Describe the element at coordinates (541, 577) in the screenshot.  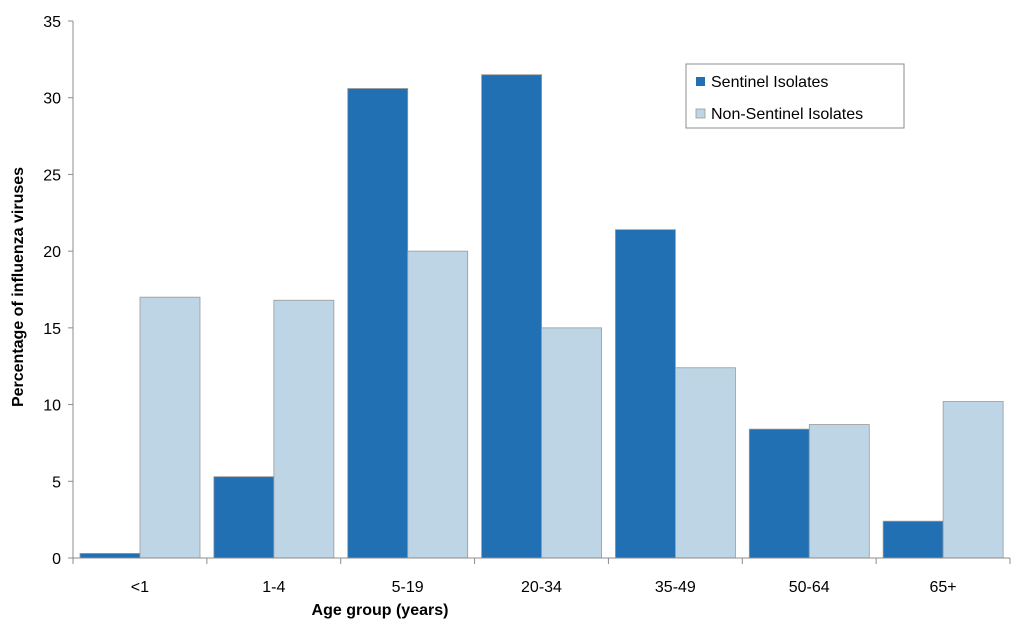
I see `x-axis: <1 1-4 5-19 20-34 35-49 50-64 65+` at that location.